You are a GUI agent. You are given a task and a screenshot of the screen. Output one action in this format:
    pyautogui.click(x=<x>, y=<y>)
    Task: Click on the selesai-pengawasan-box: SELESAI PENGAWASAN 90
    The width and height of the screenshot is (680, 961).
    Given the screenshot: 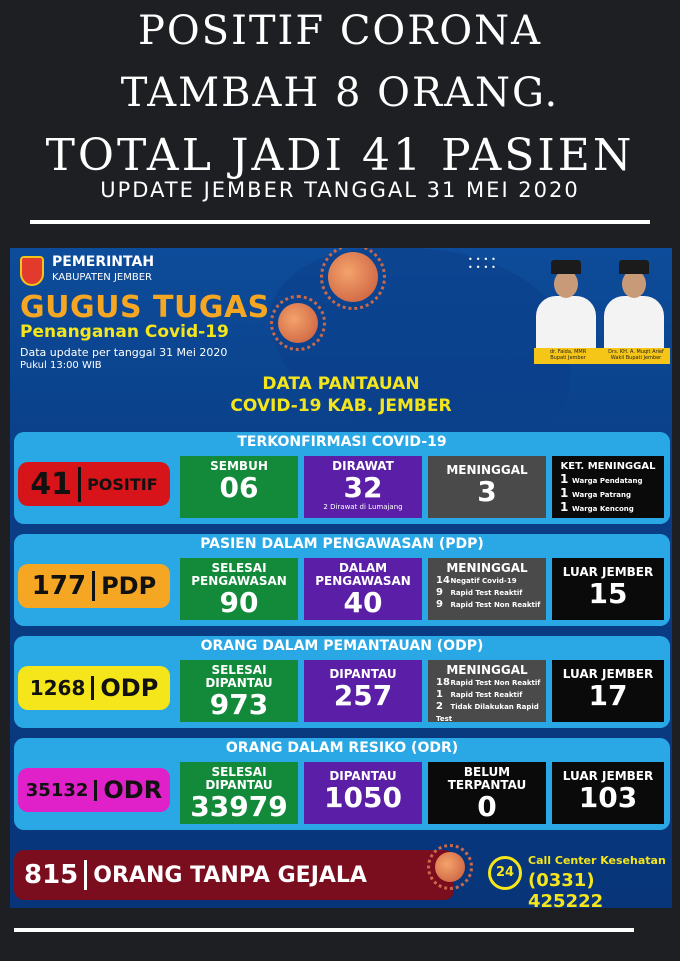 What is the action you would take?
    pyautogui.click(x=239, y=589)
    